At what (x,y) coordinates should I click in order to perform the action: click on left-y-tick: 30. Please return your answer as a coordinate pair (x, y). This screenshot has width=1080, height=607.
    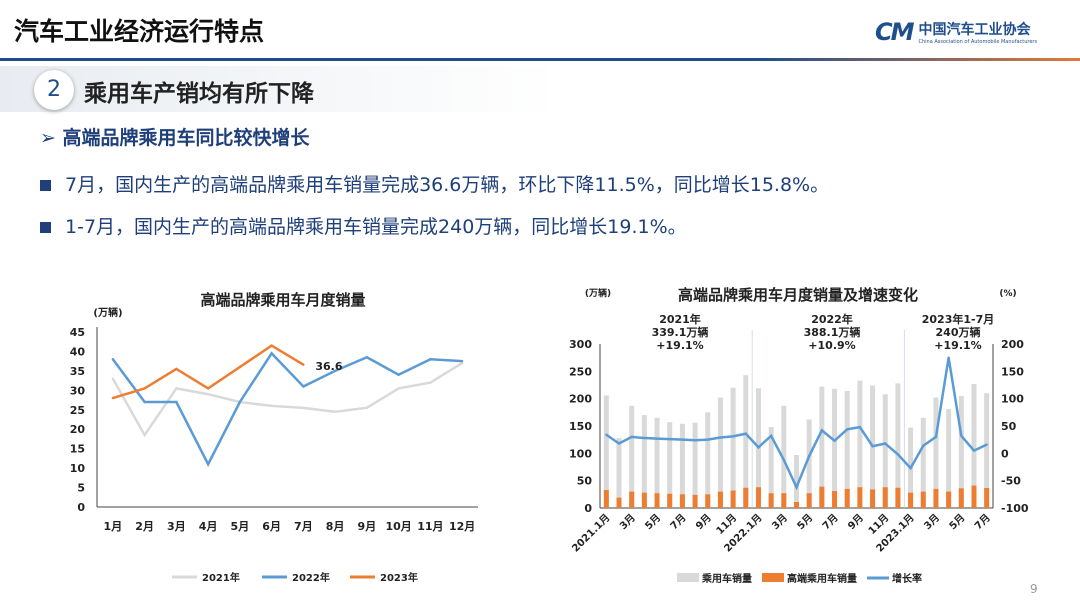
    Looking at the image, I should click on (78, 390).